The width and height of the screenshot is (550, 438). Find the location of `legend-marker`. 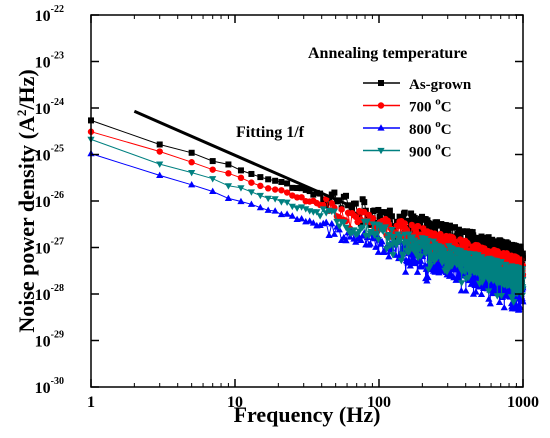

legend-marker is located at coordinates (381, 127).